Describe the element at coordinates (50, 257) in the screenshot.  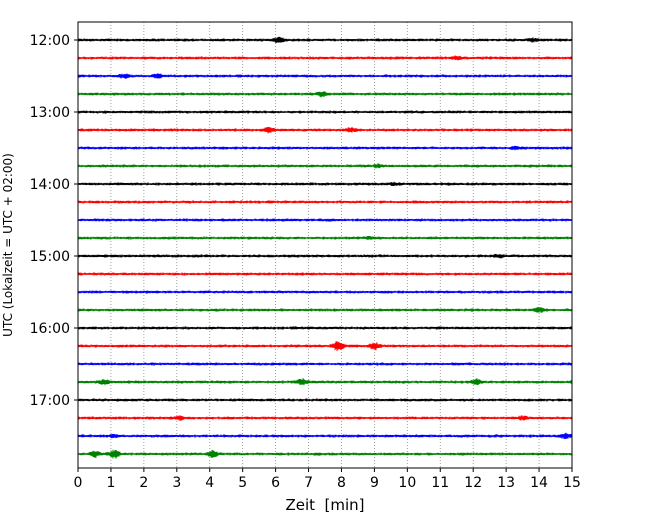
I see `y-tick-label: 15:00` at that location.